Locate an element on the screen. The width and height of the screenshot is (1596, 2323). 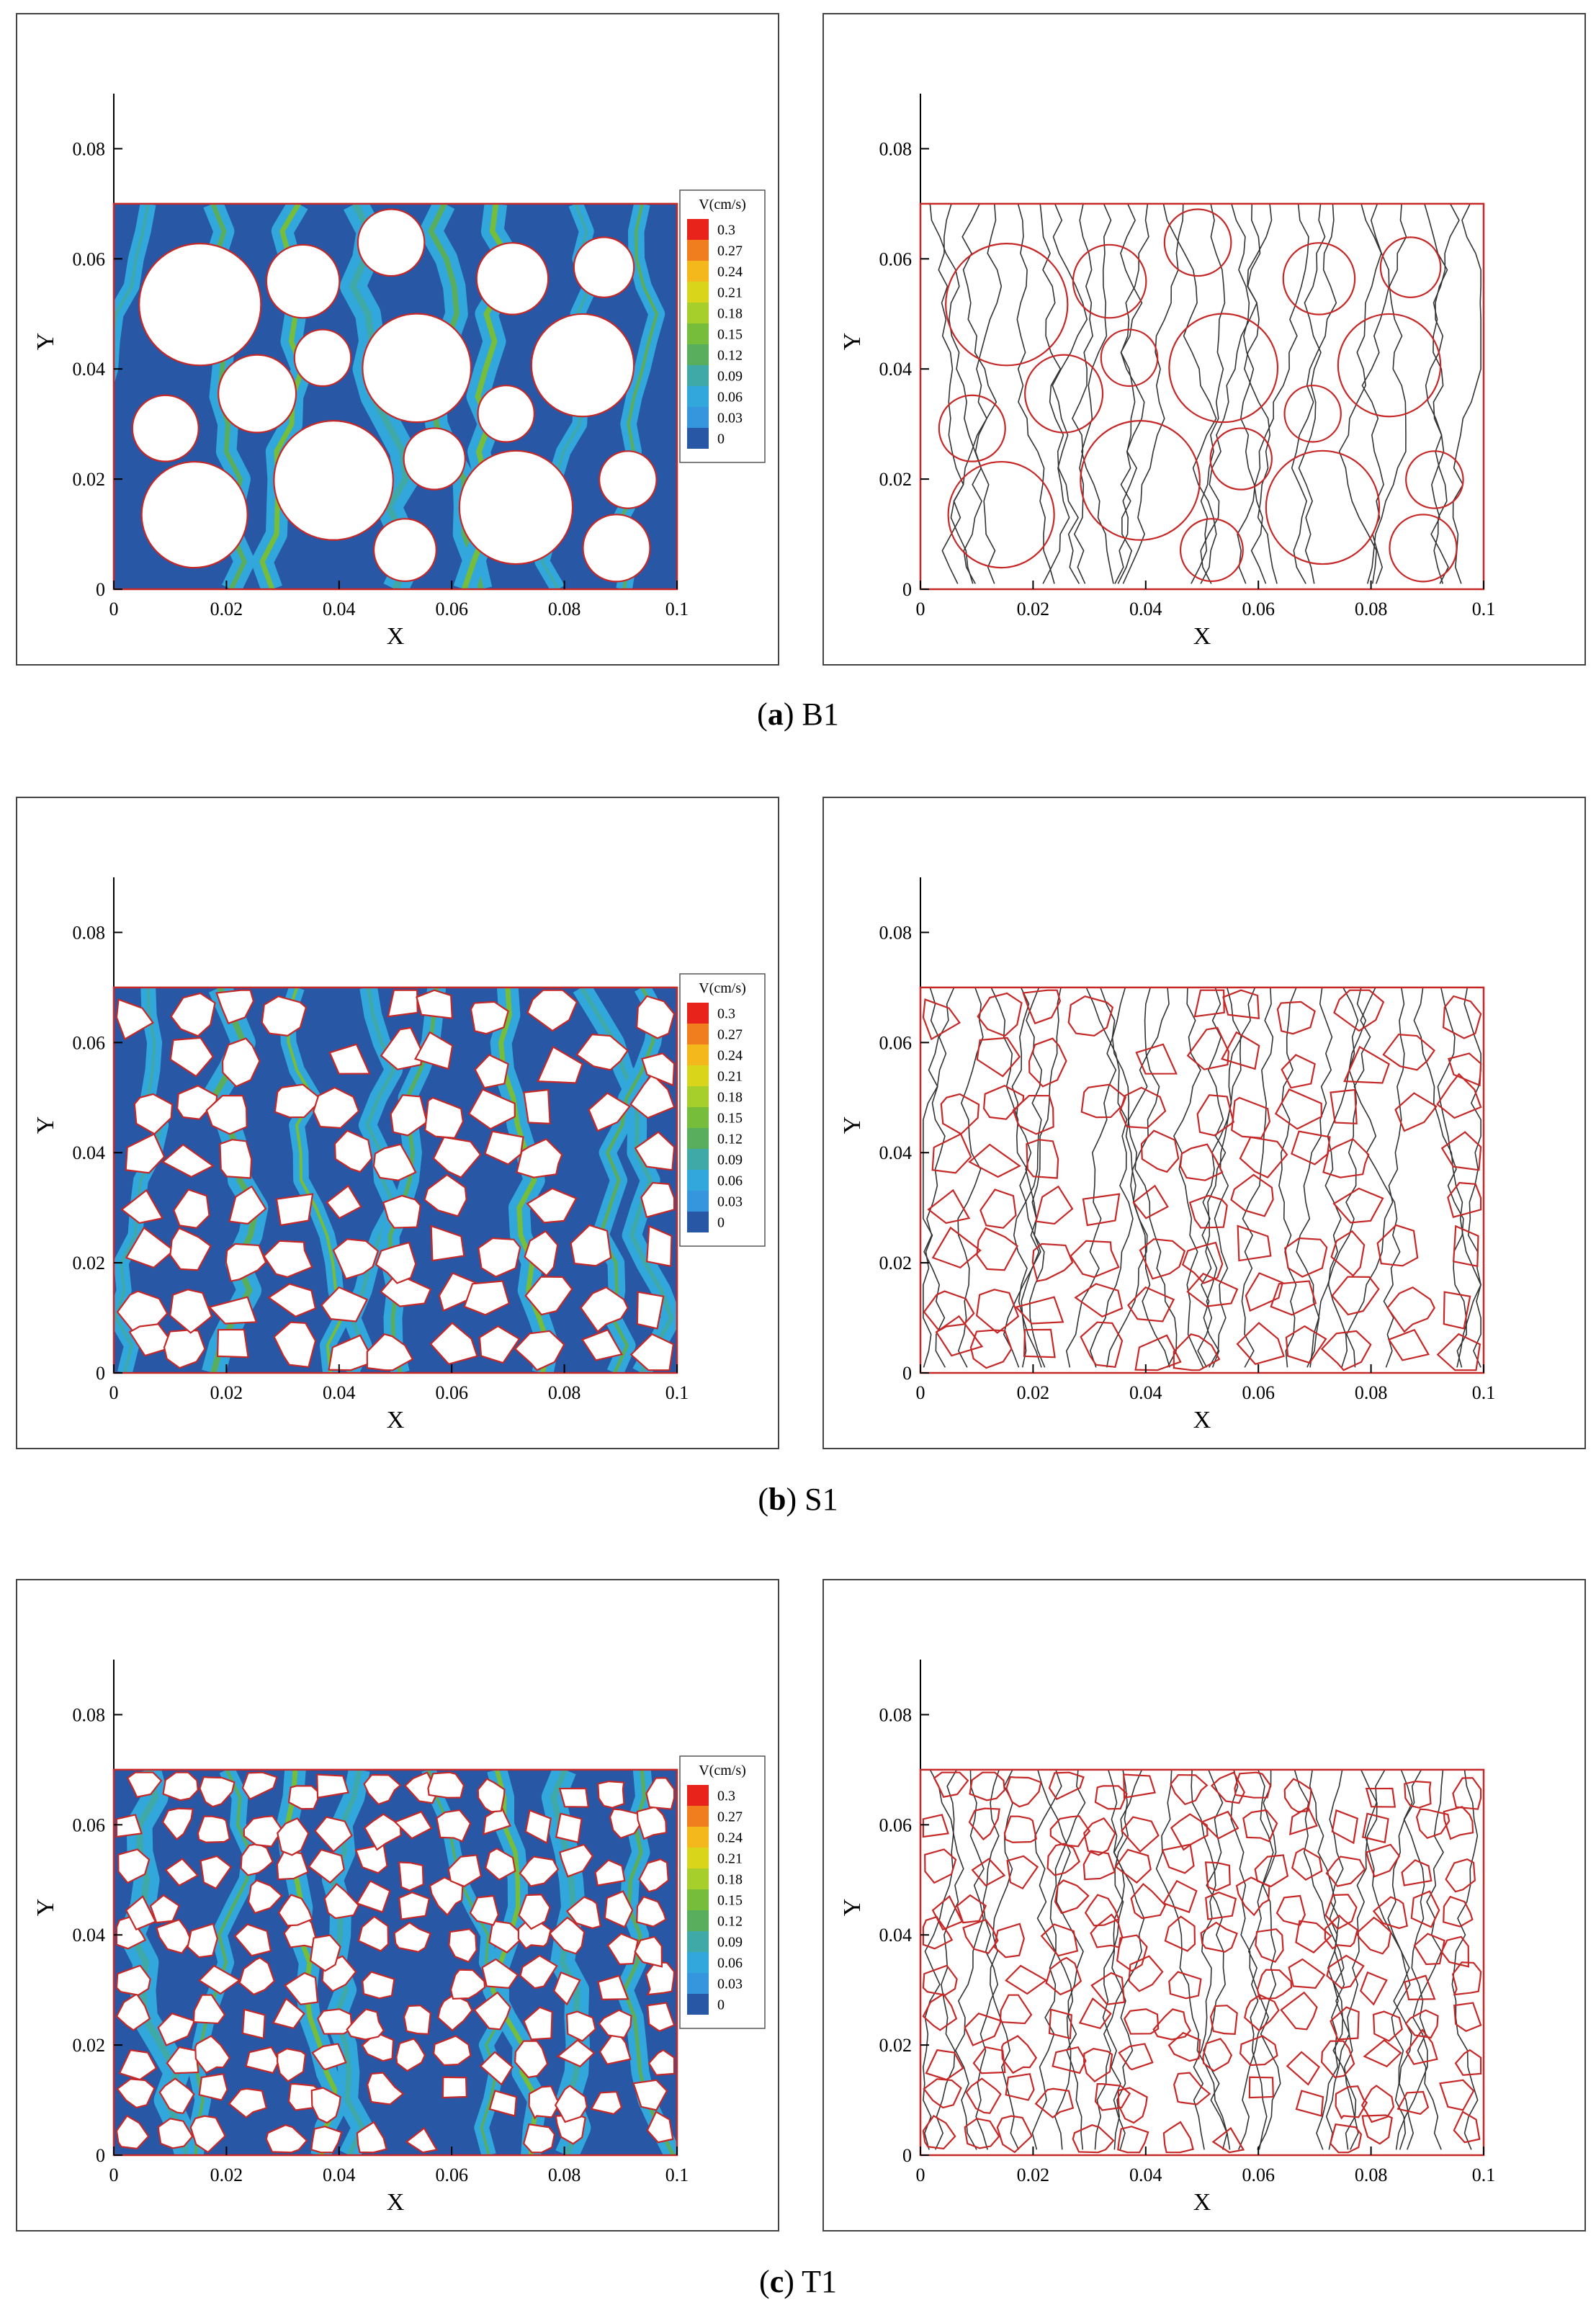
plot-area is located at coordinates (395, 396).